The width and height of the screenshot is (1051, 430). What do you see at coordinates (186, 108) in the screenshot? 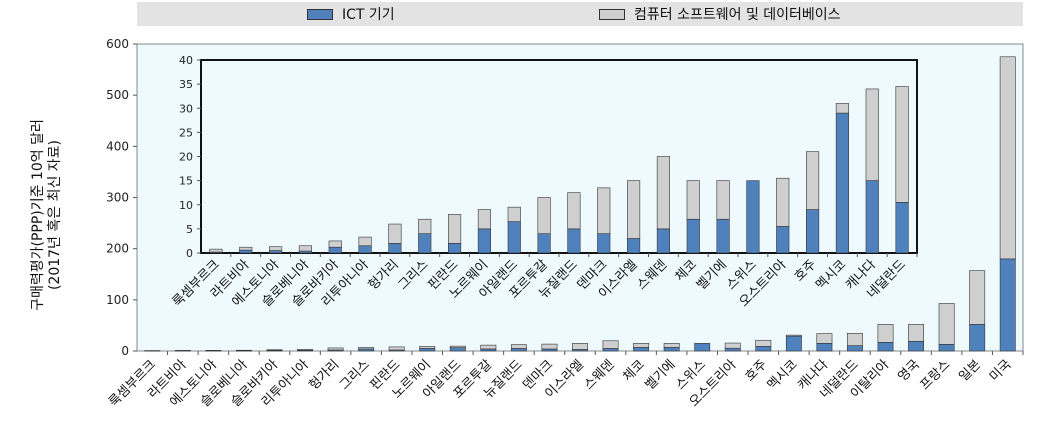
I see `inset-y-tick-label: 30` at bounding box center [186, 108].